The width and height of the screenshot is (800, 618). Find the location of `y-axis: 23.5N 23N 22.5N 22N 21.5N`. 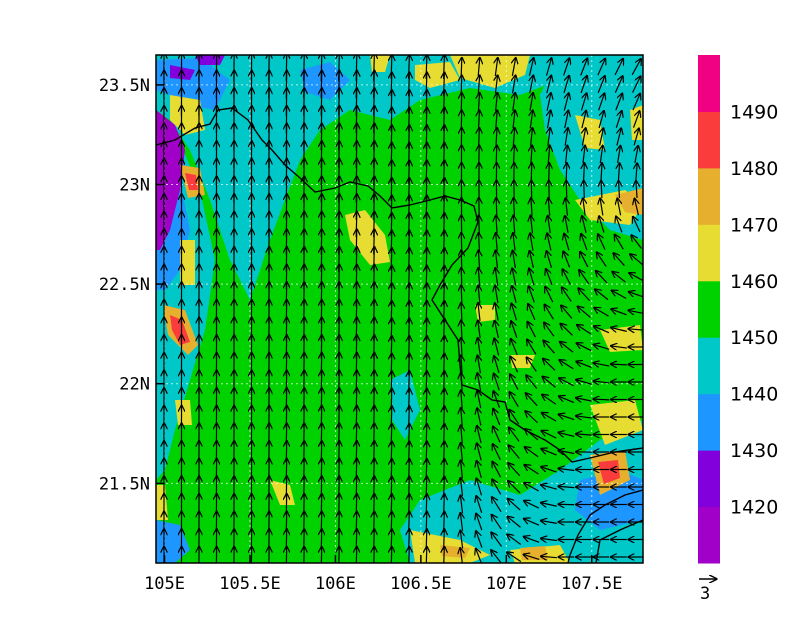

y-axis: 23.5N 23N 22.5N 22N 21.5N is located at coordinates (131, 285).